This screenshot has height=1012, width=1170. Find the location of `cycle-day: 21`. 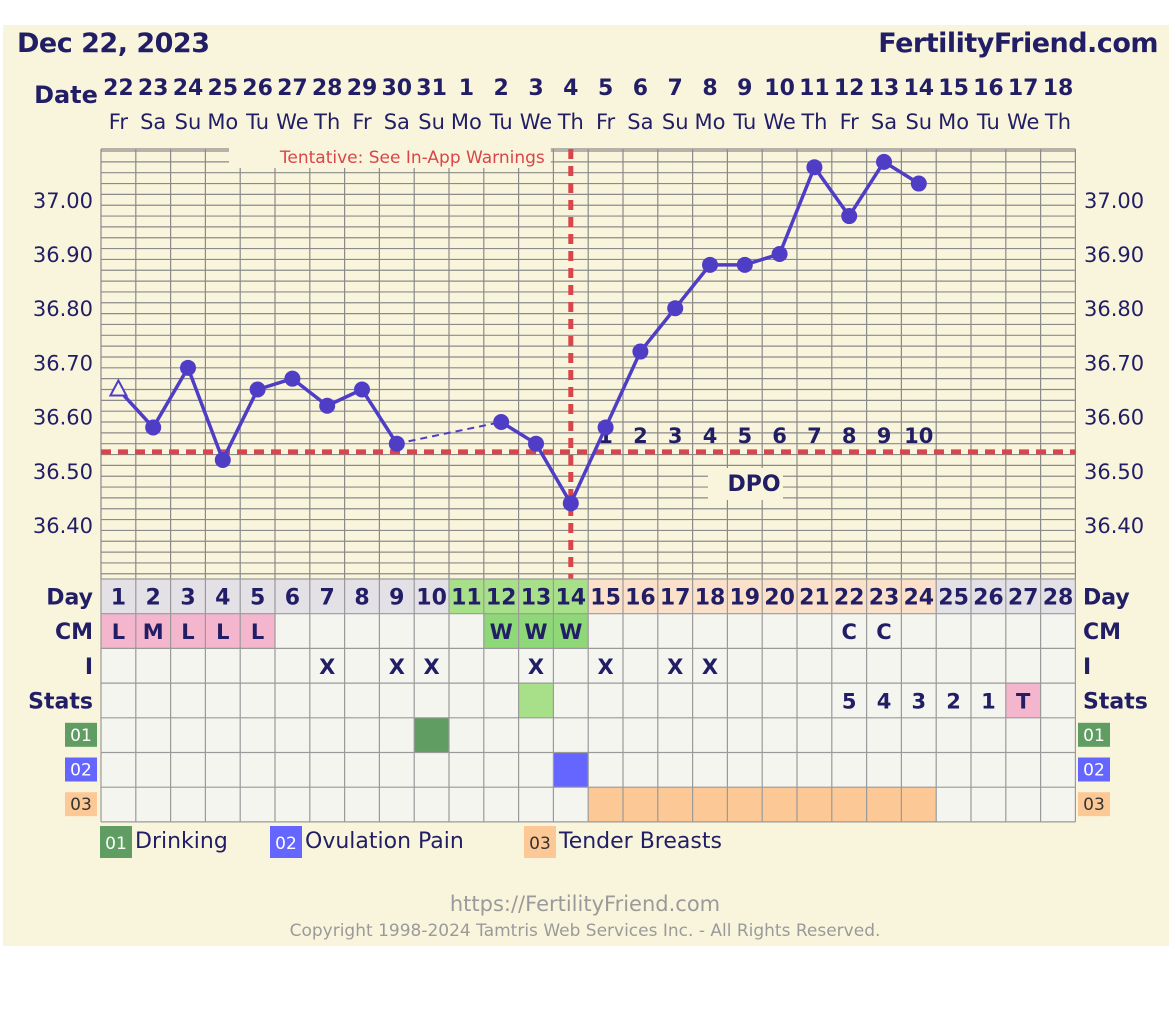

cycle-day: 21 is located at coordinates (814, 597).